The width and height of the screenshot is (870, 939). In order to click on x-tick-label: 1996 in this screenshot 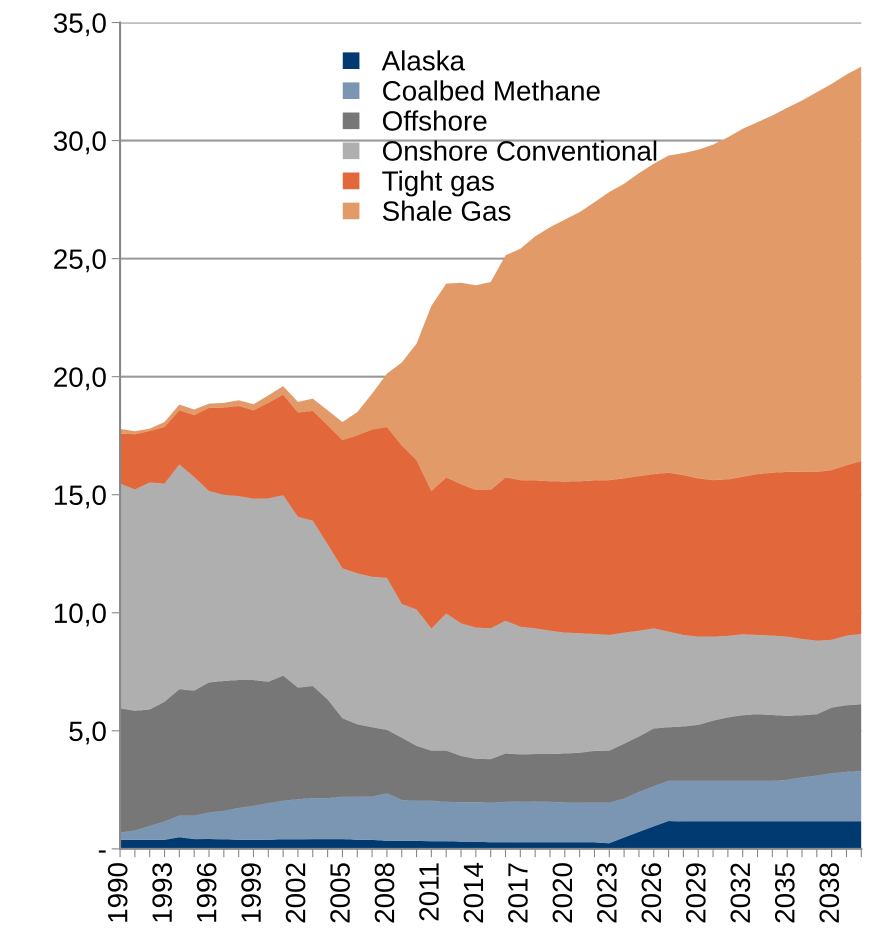, I will do `click(206, 892)`.